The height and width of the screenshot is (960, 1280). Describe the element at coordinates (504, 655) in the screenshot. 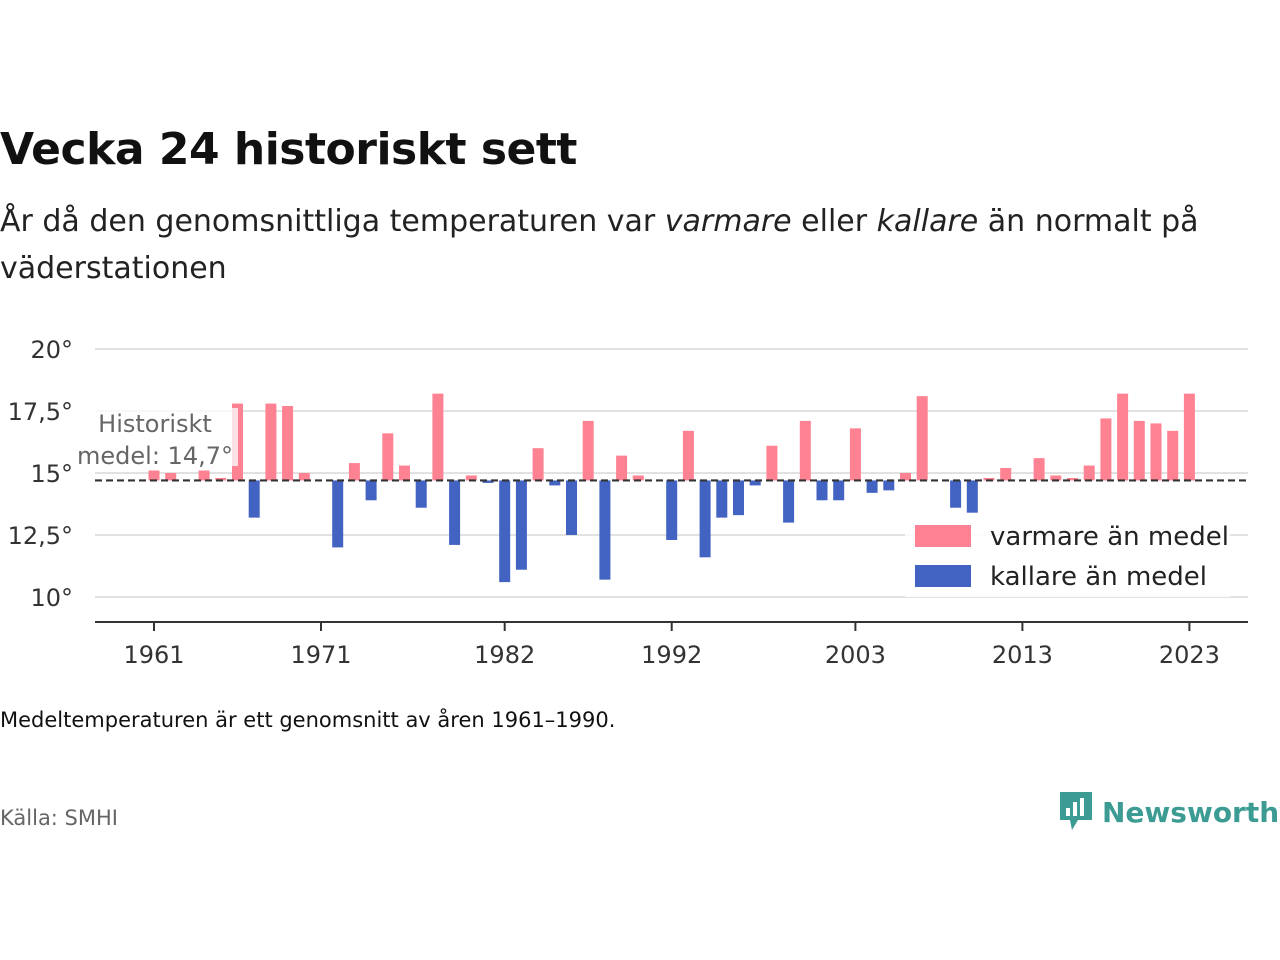

I see `x-tick-label: 1982` at that location.